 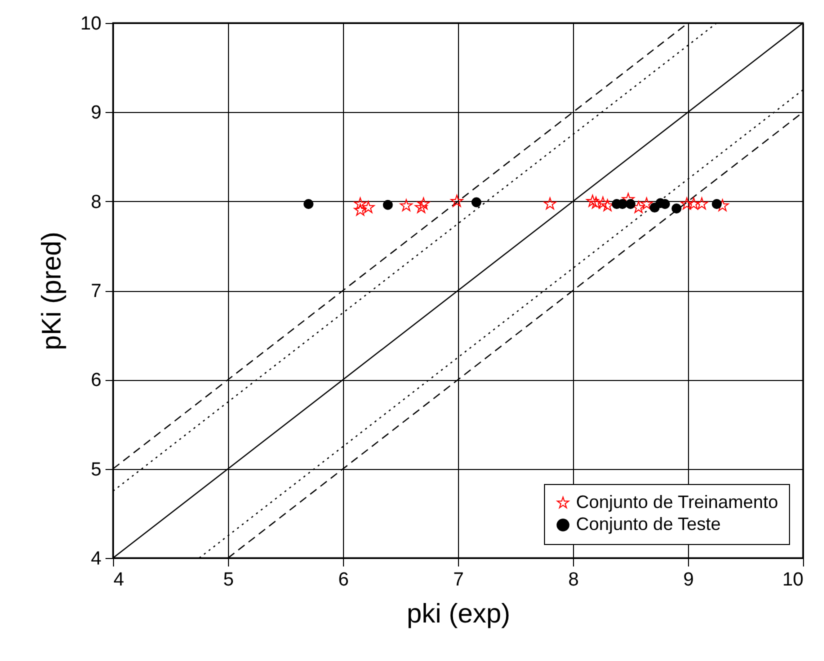 What do you see at coordinates (343, 580) in the screenshot?
I see `x-tick-label: 6` at bounding box center [343, 580].